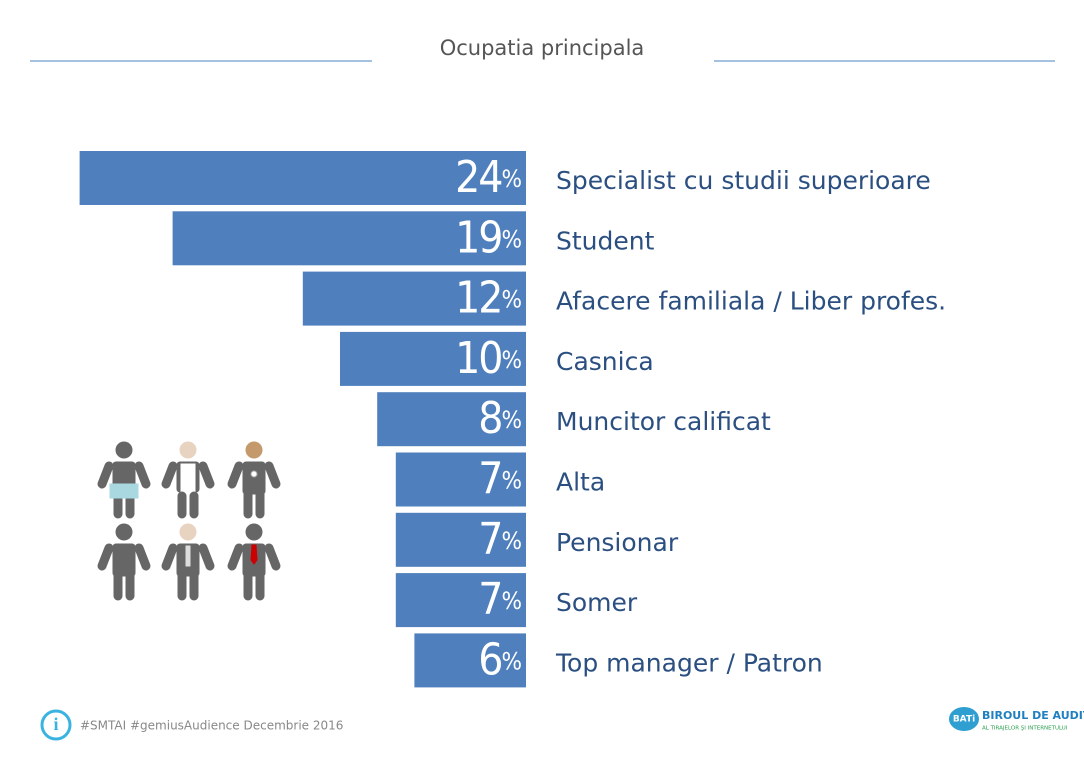  What do you see at coordinates (500, 659) in the screenshot?
I see `value-label: 6%` at bounding box center [500, 659].